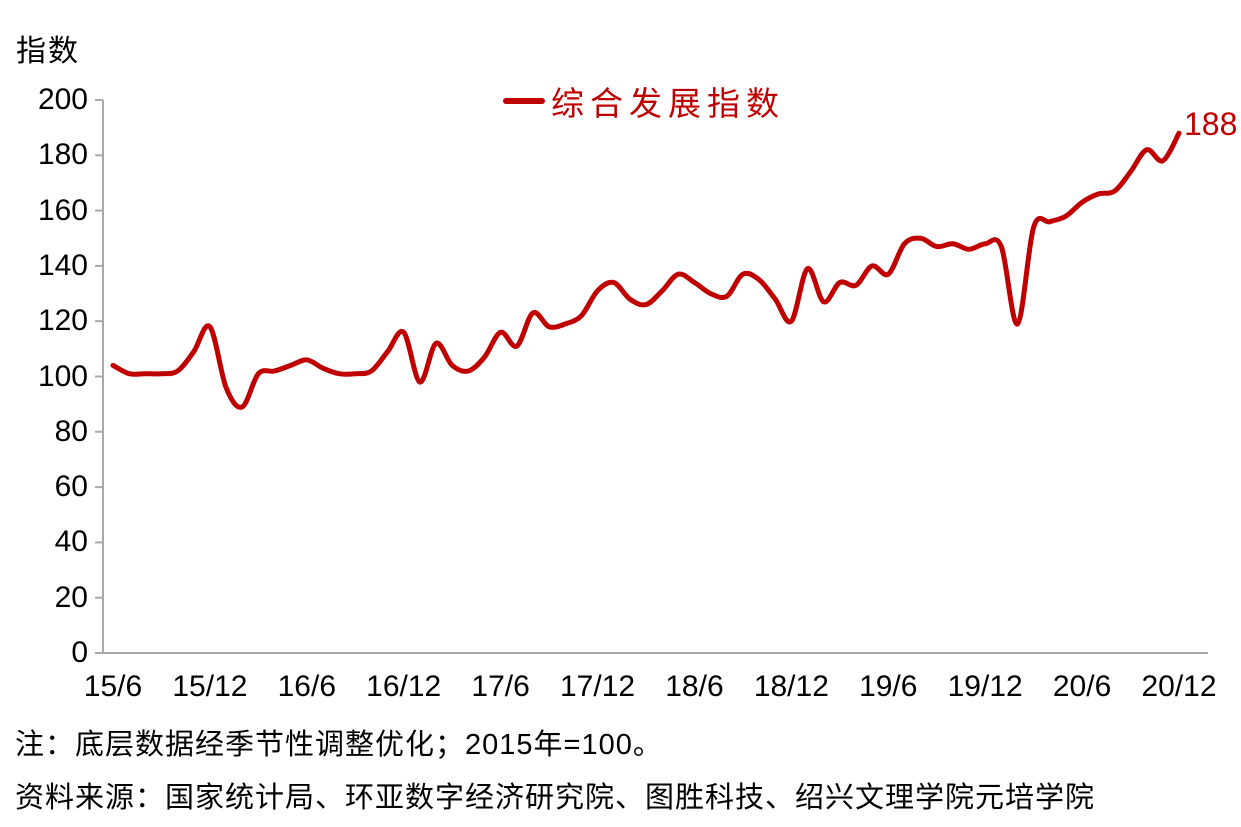  I want to click on x-tick-label: 15/6, so click(113, 686).